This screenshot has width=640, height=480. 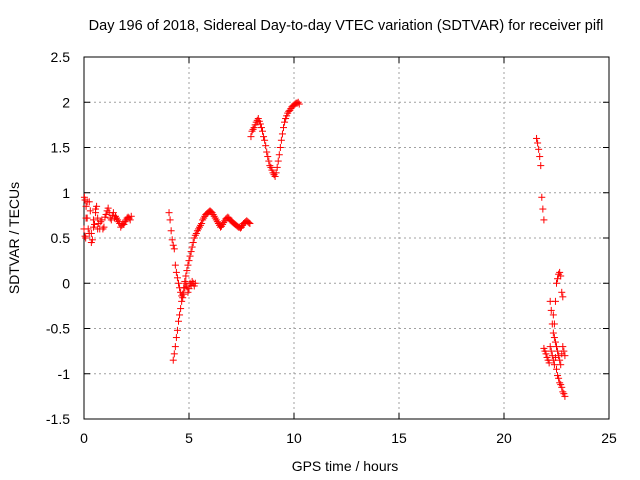 I want to click on y-tick-label: 0.5, so click(x=61, y=238).